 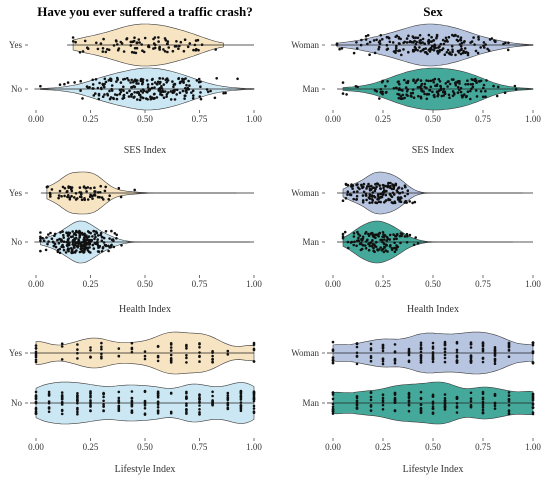 What do you see at coordinates (91, 447) in the screenshot?
I see `panel-5-x-tick-label: 0.25` at bounding box center [91, 447].